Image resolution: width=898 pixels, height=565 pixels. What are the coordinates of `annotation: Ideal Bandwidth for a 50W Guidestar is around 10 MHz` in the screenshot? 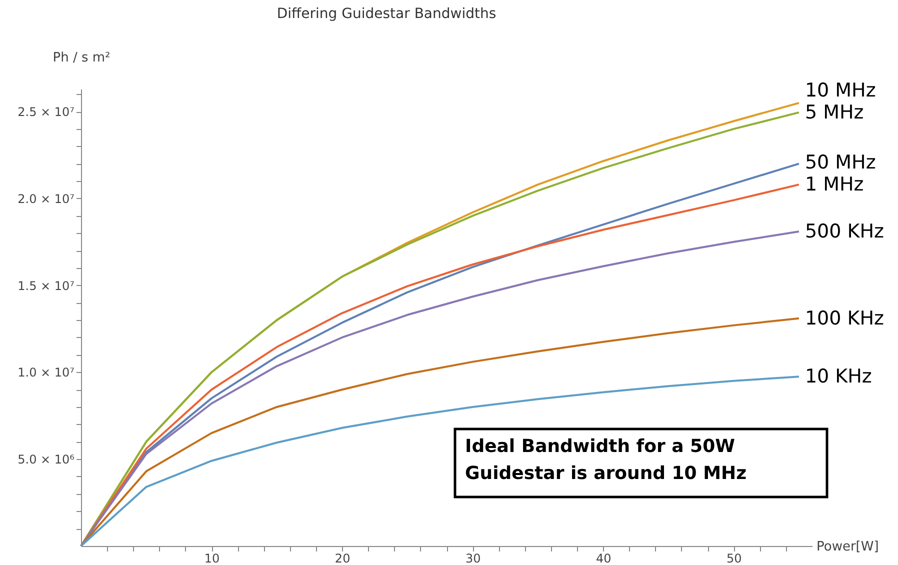 It's located at (606, 460).